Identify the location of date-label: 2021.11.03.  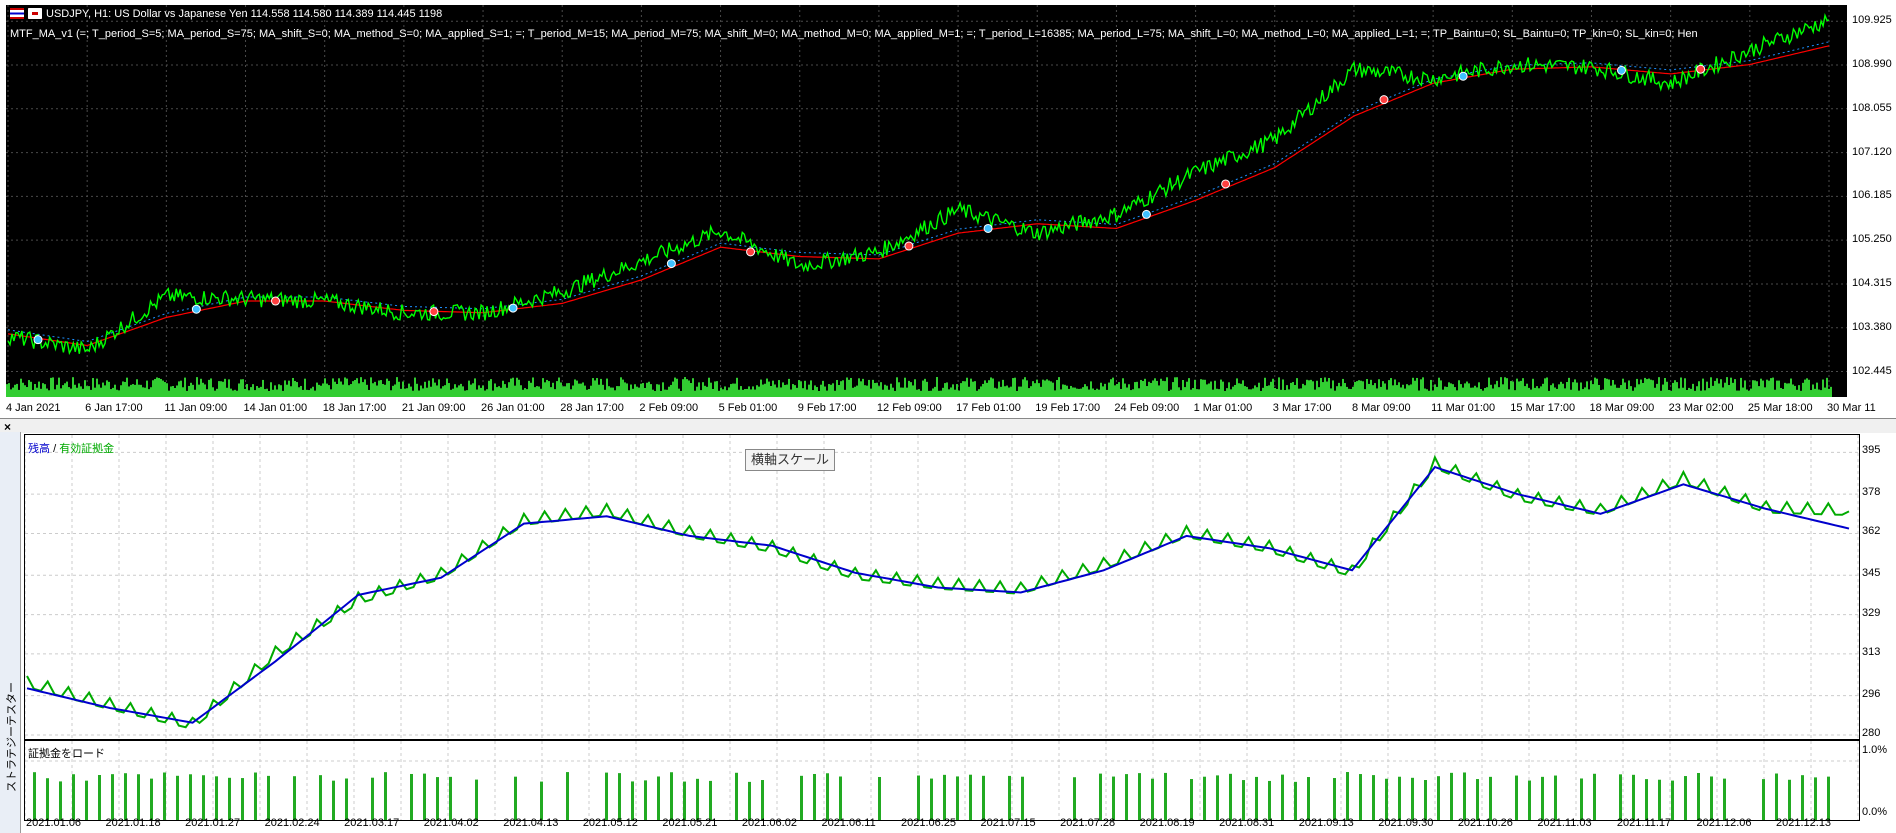
(1564, 823).